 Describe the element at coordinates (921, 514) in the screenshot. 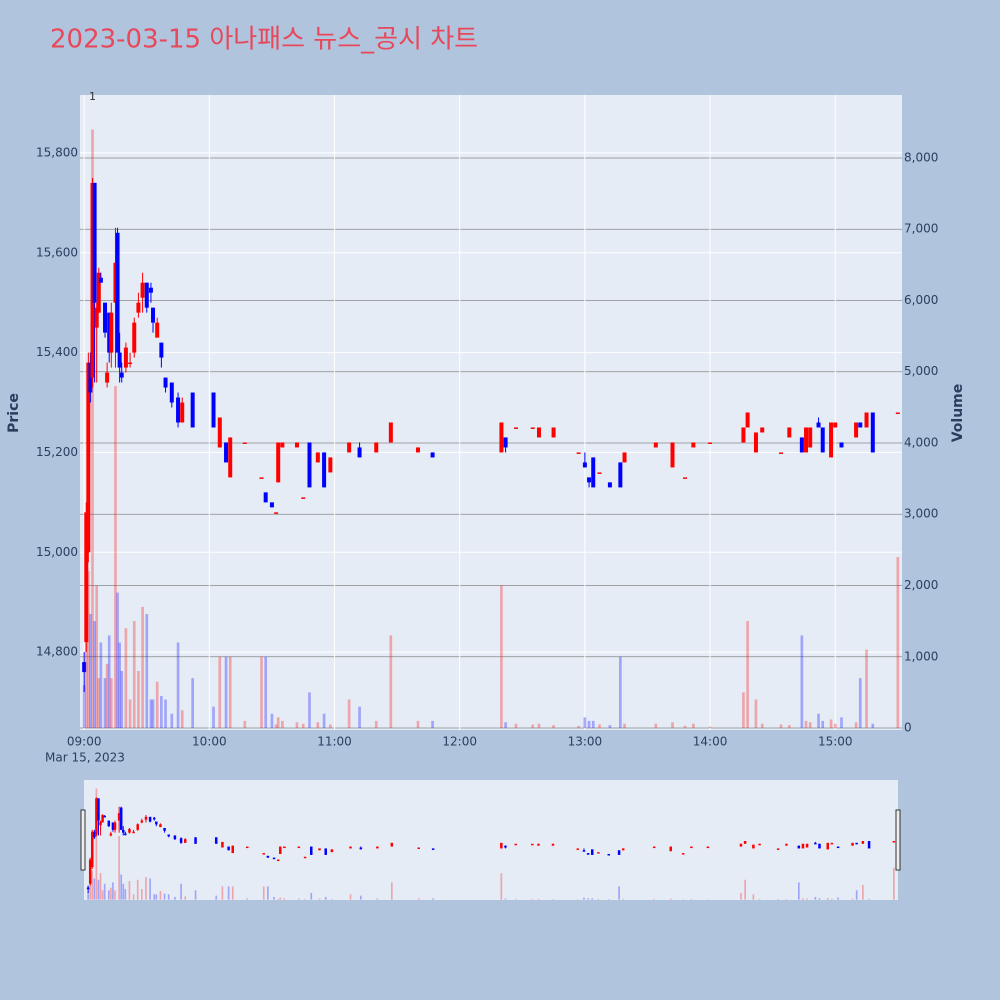

I see `y2-tick-label: 3,000` at that location.